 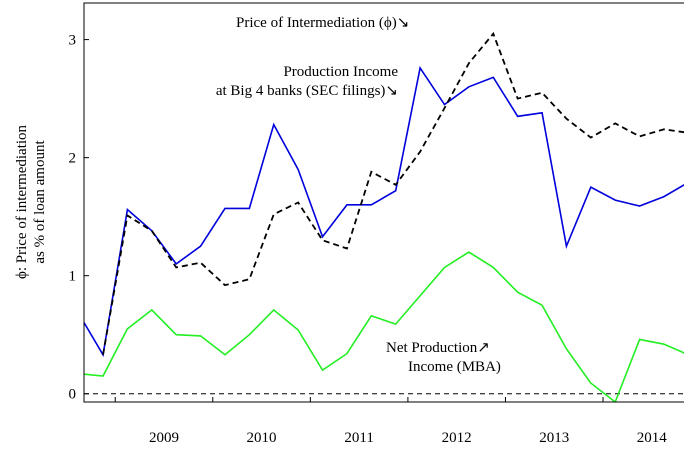 What do you see at coordinates (554, 438) in the screenshot?
I see `x-tick-label: 2013` at bounding box center [554, 438].